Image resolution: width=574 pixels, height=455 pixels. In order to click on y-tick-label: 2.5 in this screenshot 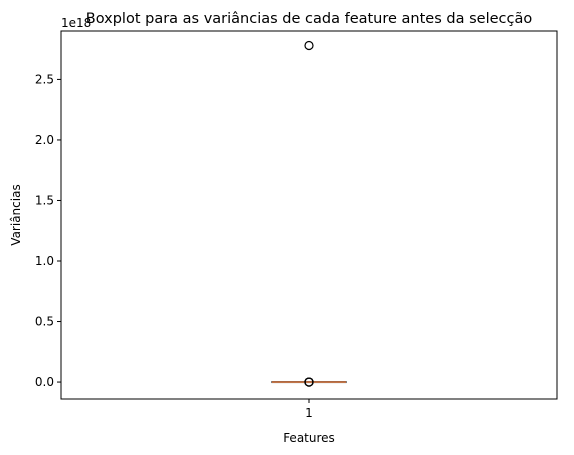, I will do `click(44, 79)`.